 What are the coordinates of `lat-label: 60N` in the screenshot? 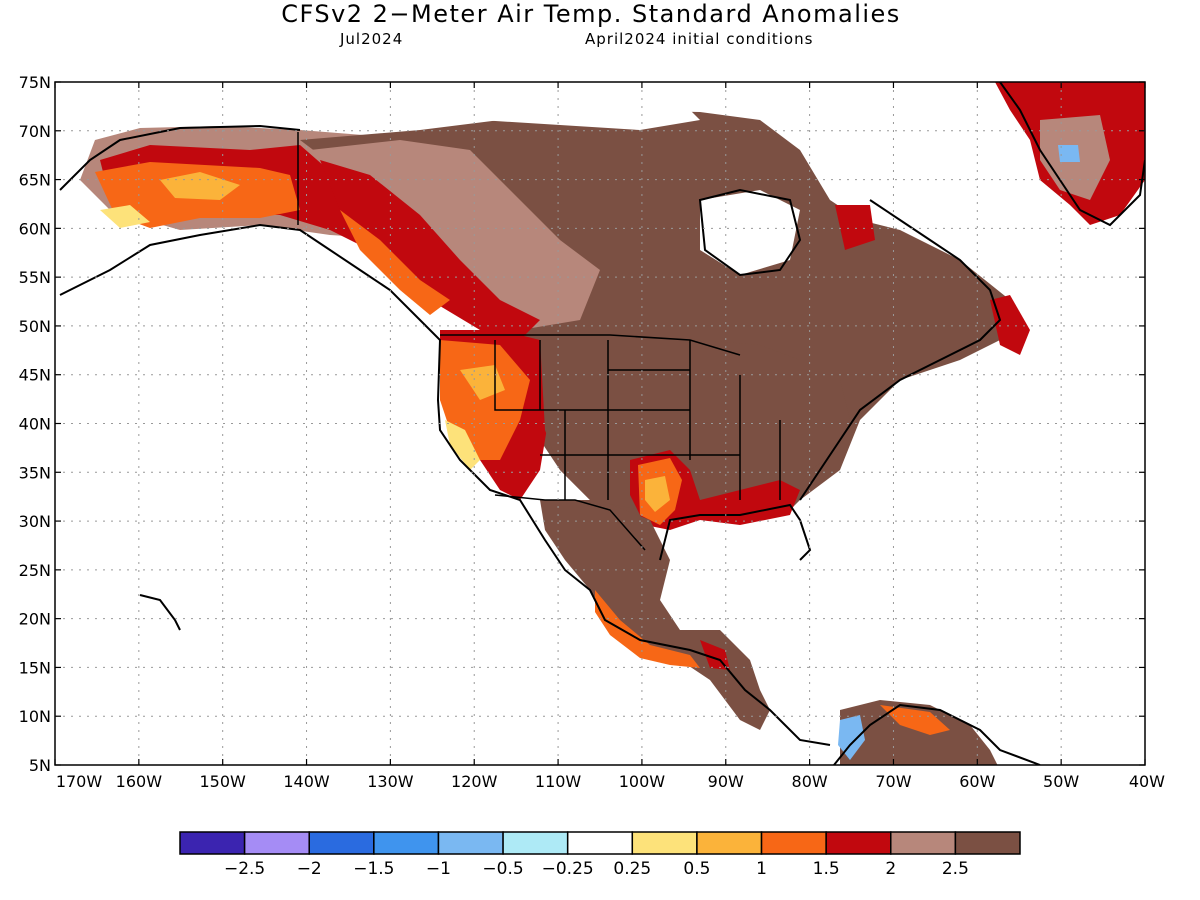 It's located at (35, 228).